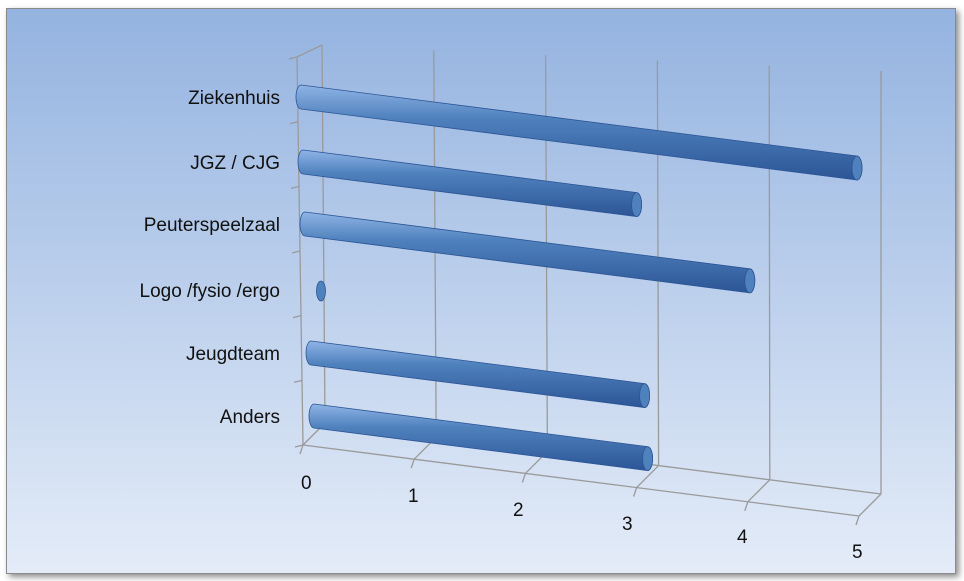 The width and height of the screenshot is (964, 581). I want to click on x-tick-label: 3, so click(627, 524).